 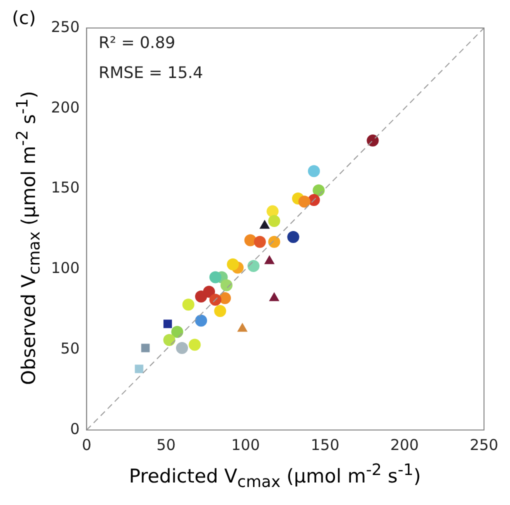 What do you see at coordinates (325, 445) in the screenshot?
I see `x-tick-label: 150` at bounding box center [325, 445].